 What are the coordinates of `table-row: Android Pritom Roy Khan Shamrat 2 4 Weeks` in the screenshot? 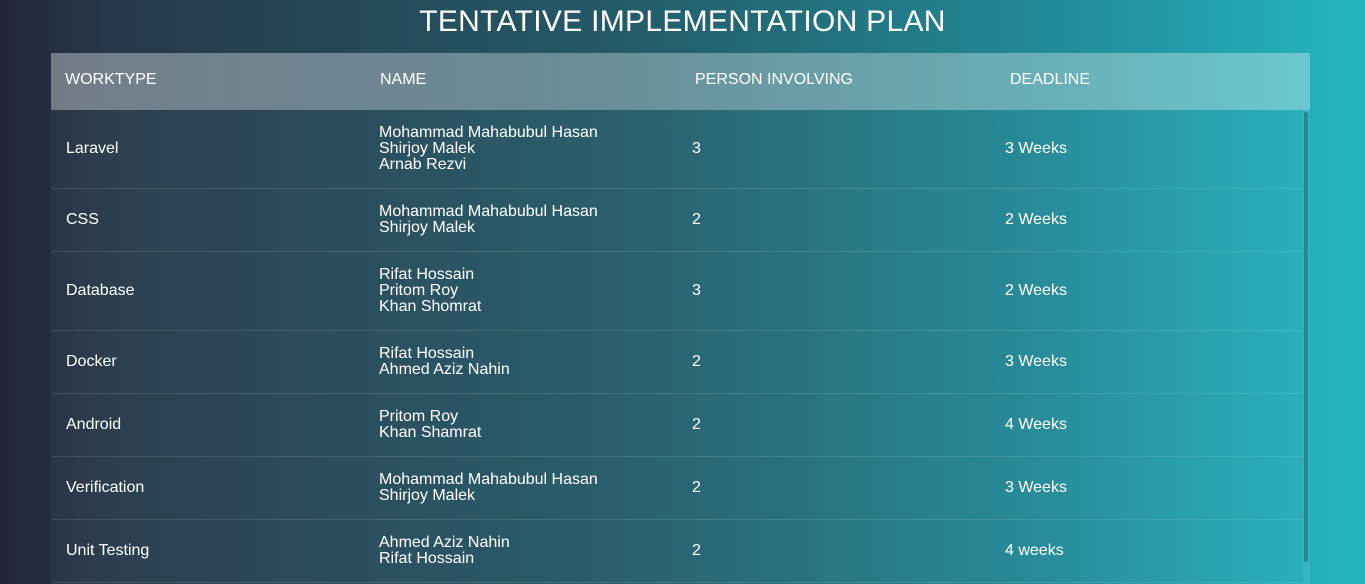 It's located at (677, 425).